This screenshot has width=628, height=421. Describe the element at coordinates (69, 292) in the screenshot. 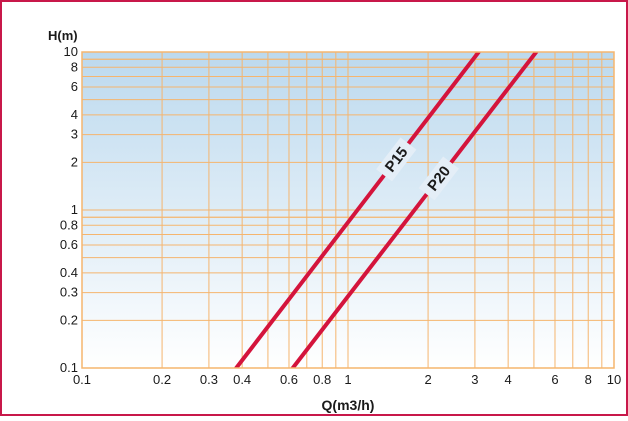

I see `y-tick-label: 0.3` at that location.